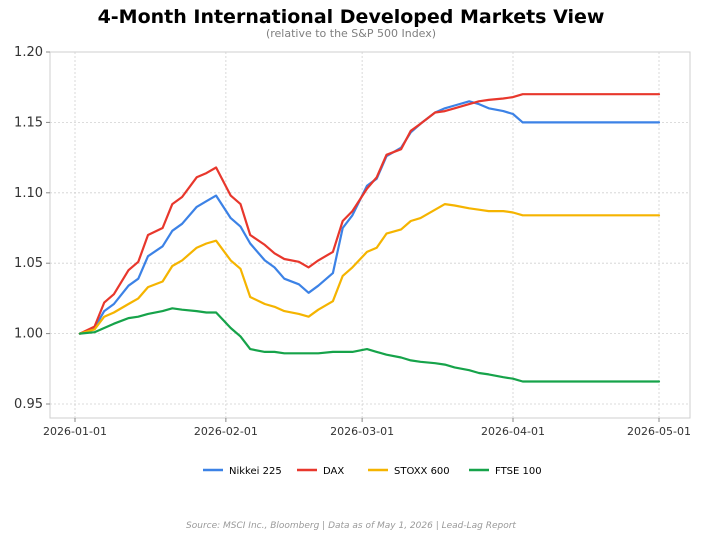 This screenshot has width=702, height=543. What do you see at coordinates (75, 431) in the screenshot?
I see `x-tick-label: 2026-01-01` at bounding box center [75, 431].